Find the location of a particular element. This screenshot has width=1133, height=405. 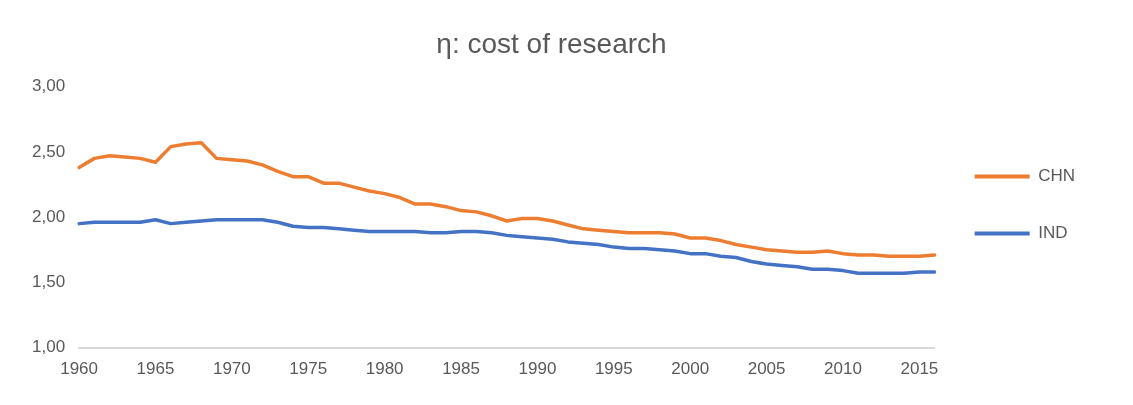

x-tick-label: 1990 is located at coordinates (537, 369).